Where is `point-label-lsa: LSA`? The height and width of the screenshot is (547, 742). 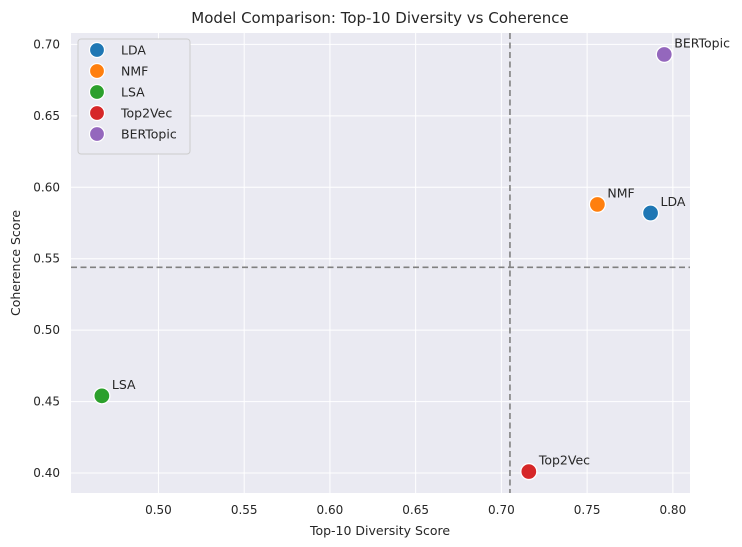
point-label-lsa: LSA is located at coordinates (124, 384).